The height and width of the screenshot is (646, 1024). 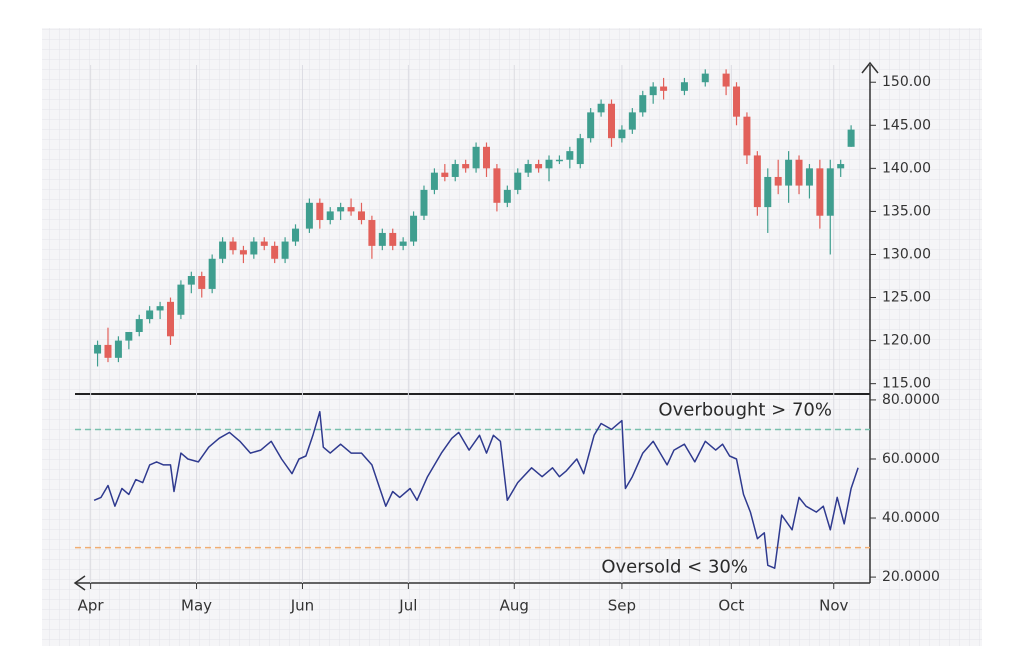 I want to click on annotation: Overbought > 70%, so click(x=745, y=409).